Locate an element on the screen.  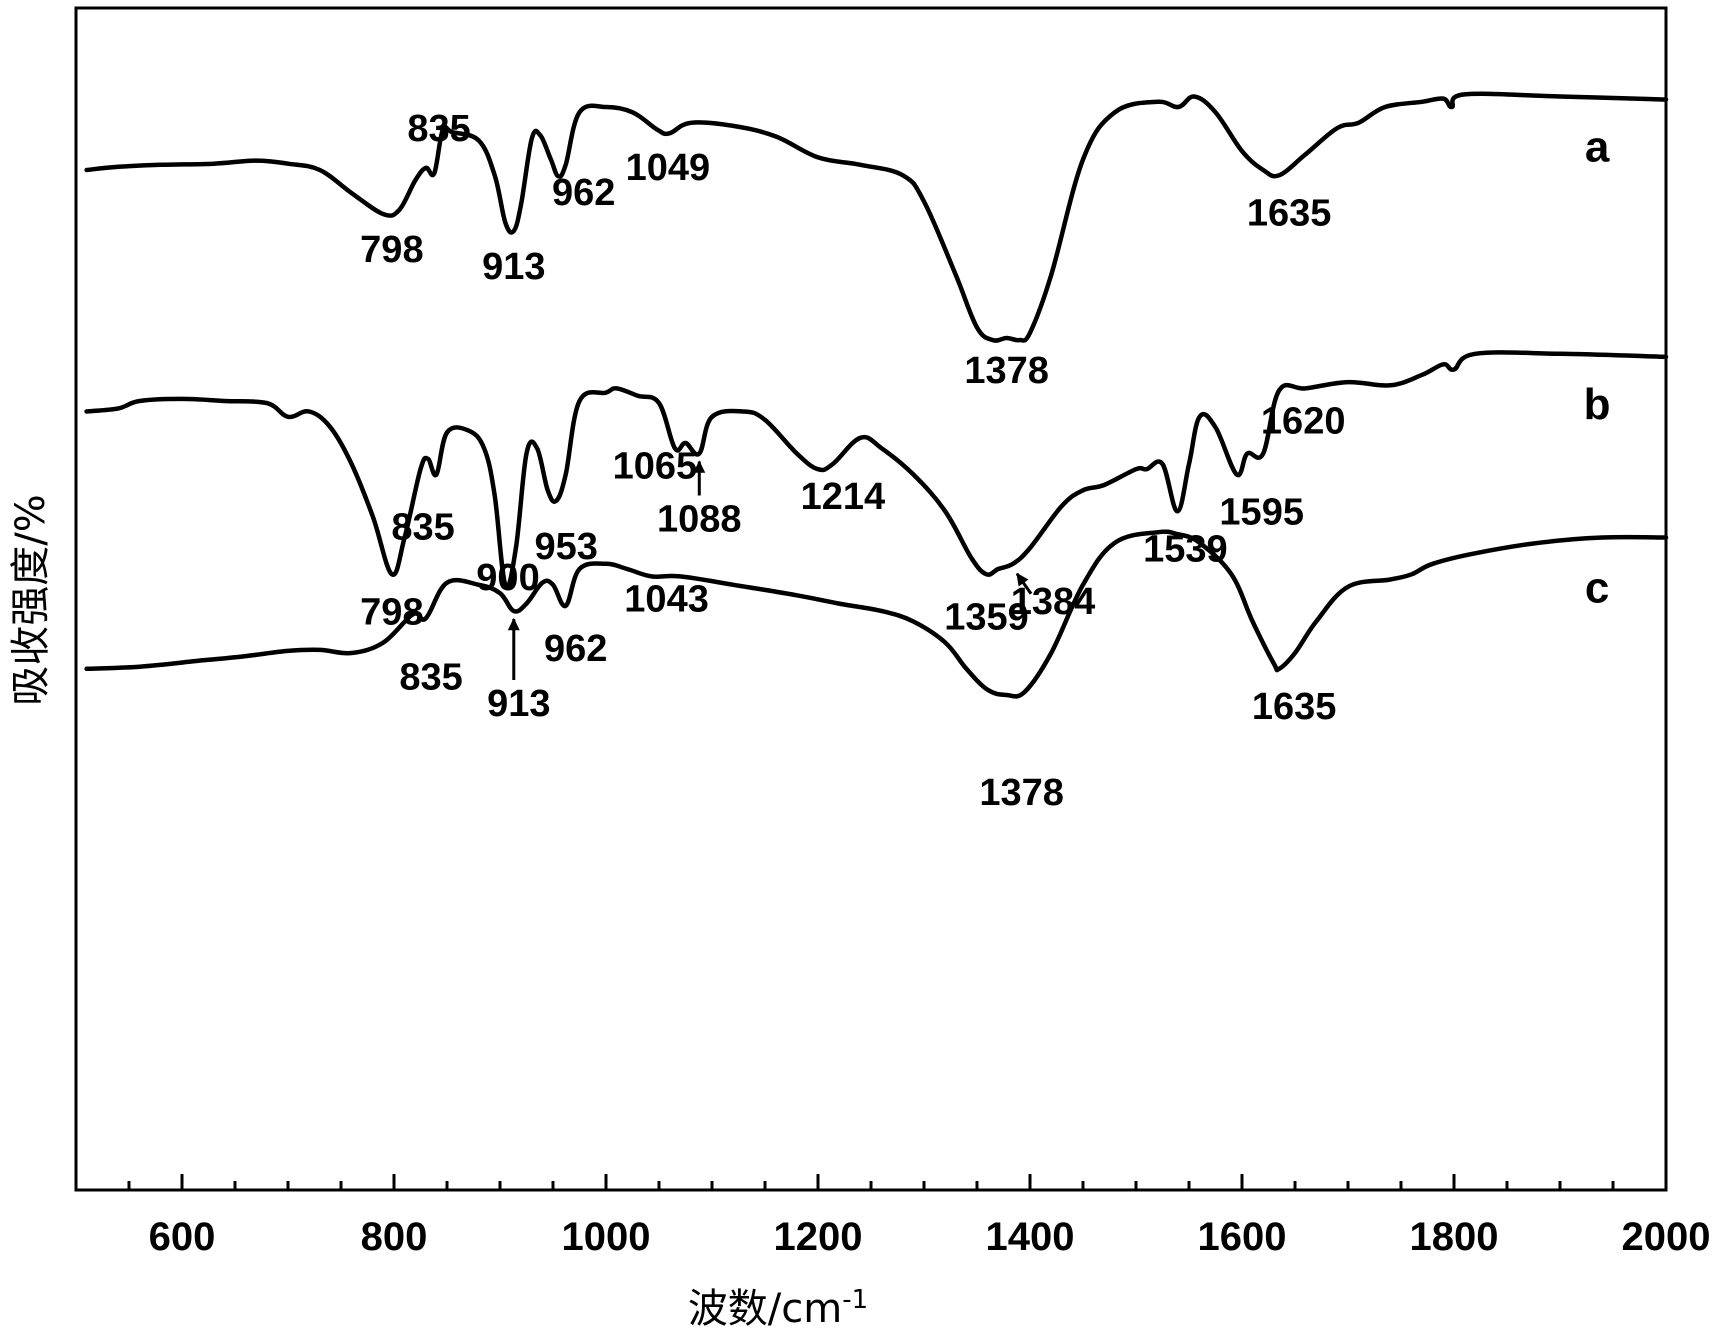
peak-label-a-1049: 1049 is located at coordinates (668, 168).